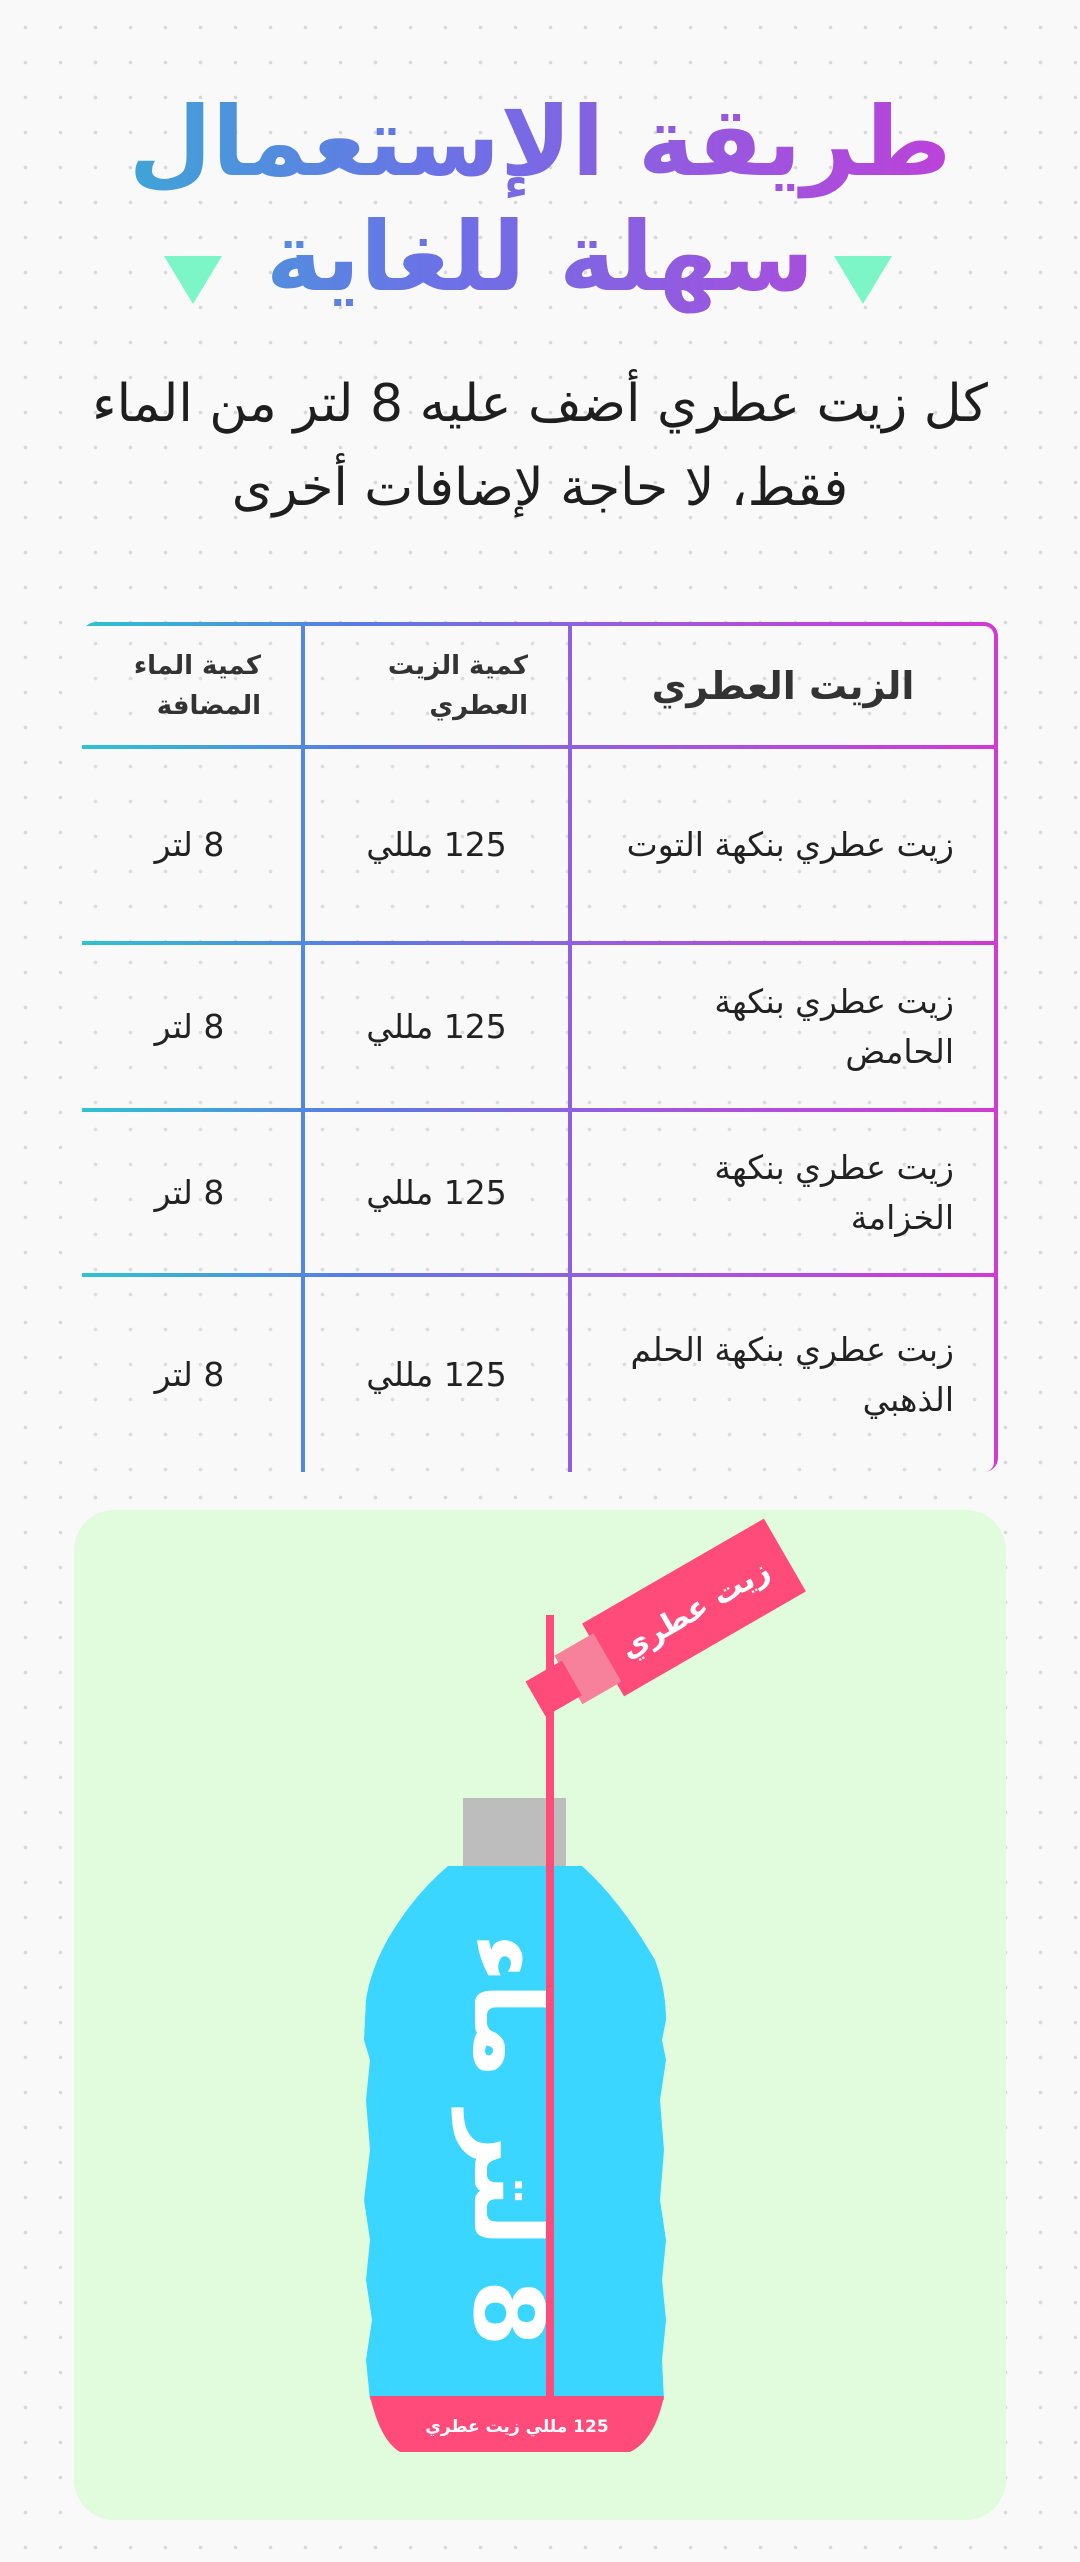 The height and width of the screenshot is (2562, 1080). Describe the element at coordinates (540, 488) in the screenshot. I see `subtitle-line2: فقط، لا حاجة لإضافات أخرى` at that location.